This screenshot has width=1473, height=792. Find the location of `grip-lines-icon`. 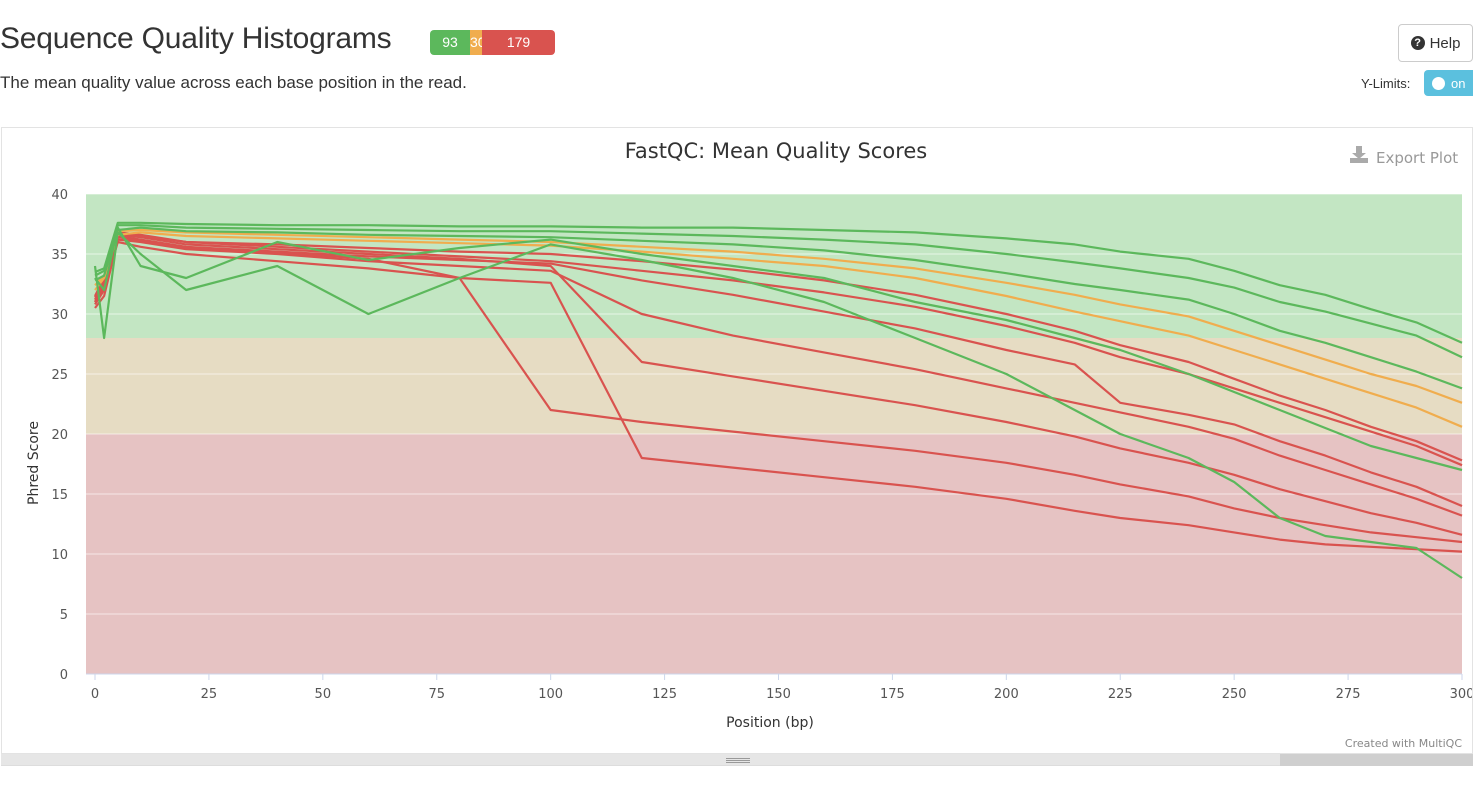

grip-lines-icon is located at coordinates (738, 760).